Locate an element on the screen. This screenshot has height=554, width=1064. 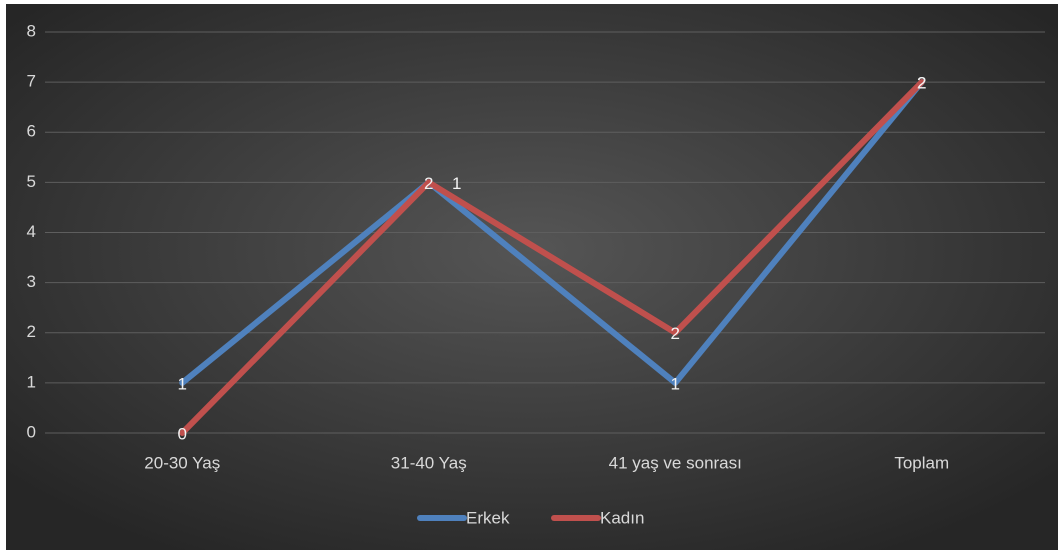
x-tick-label: 31-40 Yaş is located at coordinates (429, 462).